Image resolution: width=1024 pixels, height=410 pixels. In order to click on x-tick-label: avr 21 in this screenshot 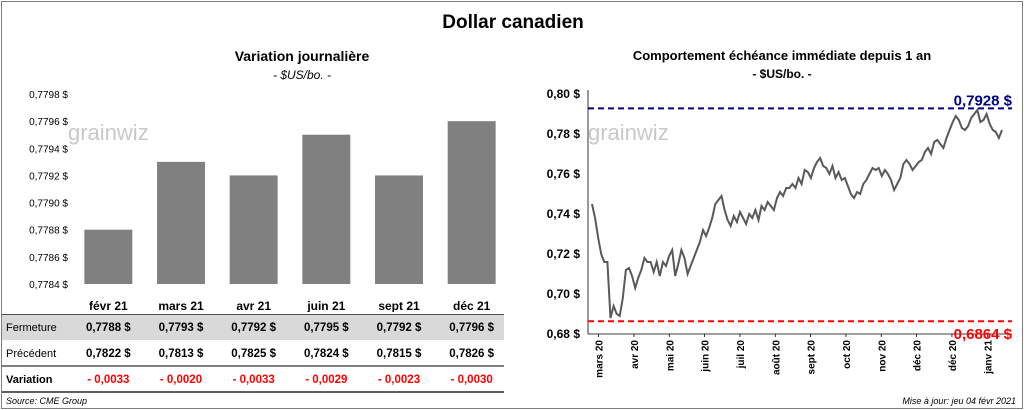, I will do `click(253, 305)`.